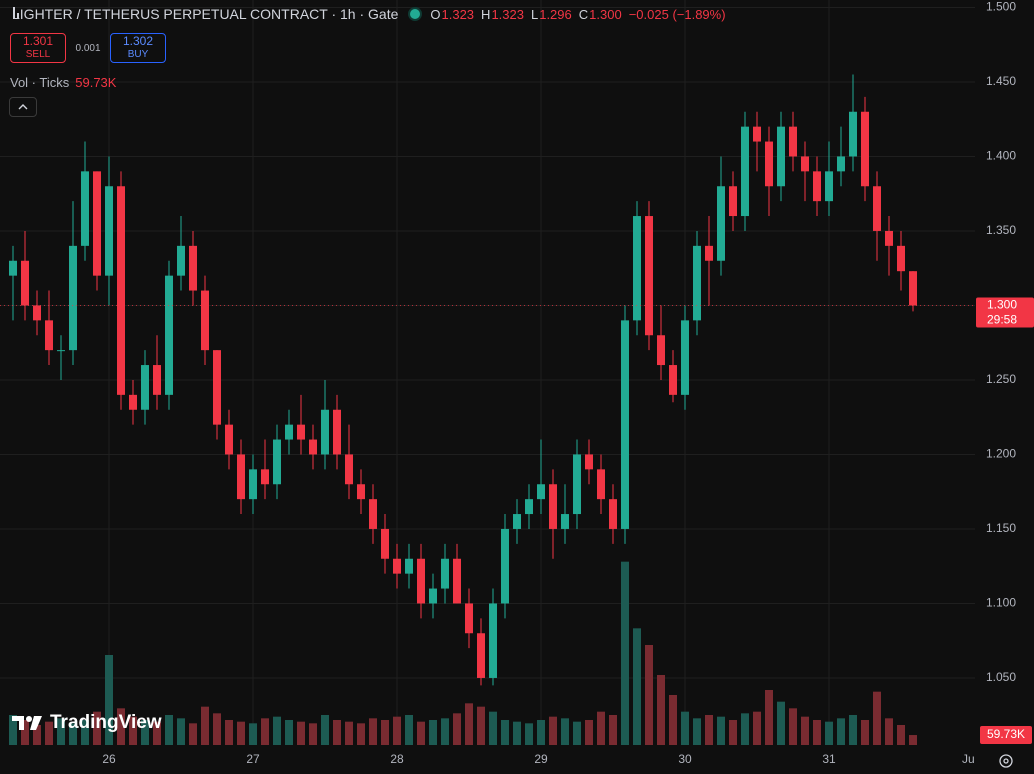 This screenshot has width=1034, height=774. I want to click on sell-button: 1.301 SELL, so click(38, 48).